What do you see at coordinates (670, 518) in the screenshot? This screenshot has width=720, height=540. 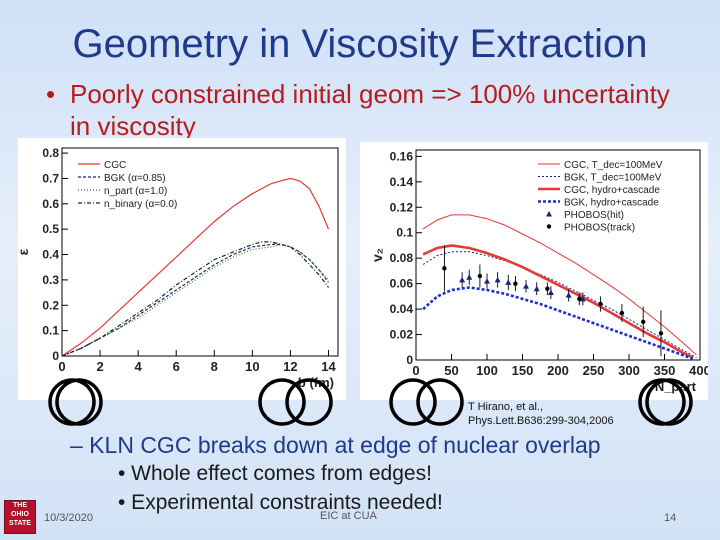 I see `page-number: 14` at bounding box center [670, 518].